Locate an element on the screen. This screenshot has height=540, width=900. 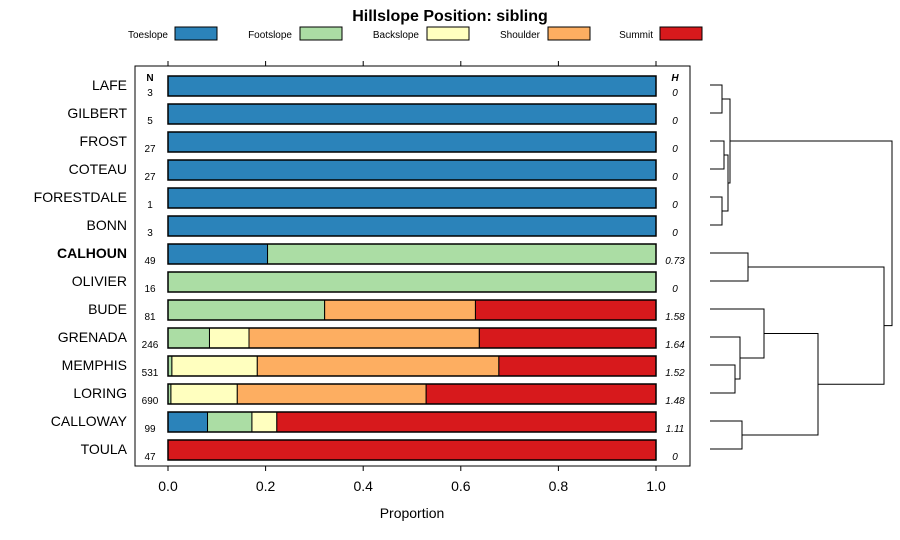
legend: Toeslope Footslope Backslope Shoulder Summit is located at coordinates (415, 33).